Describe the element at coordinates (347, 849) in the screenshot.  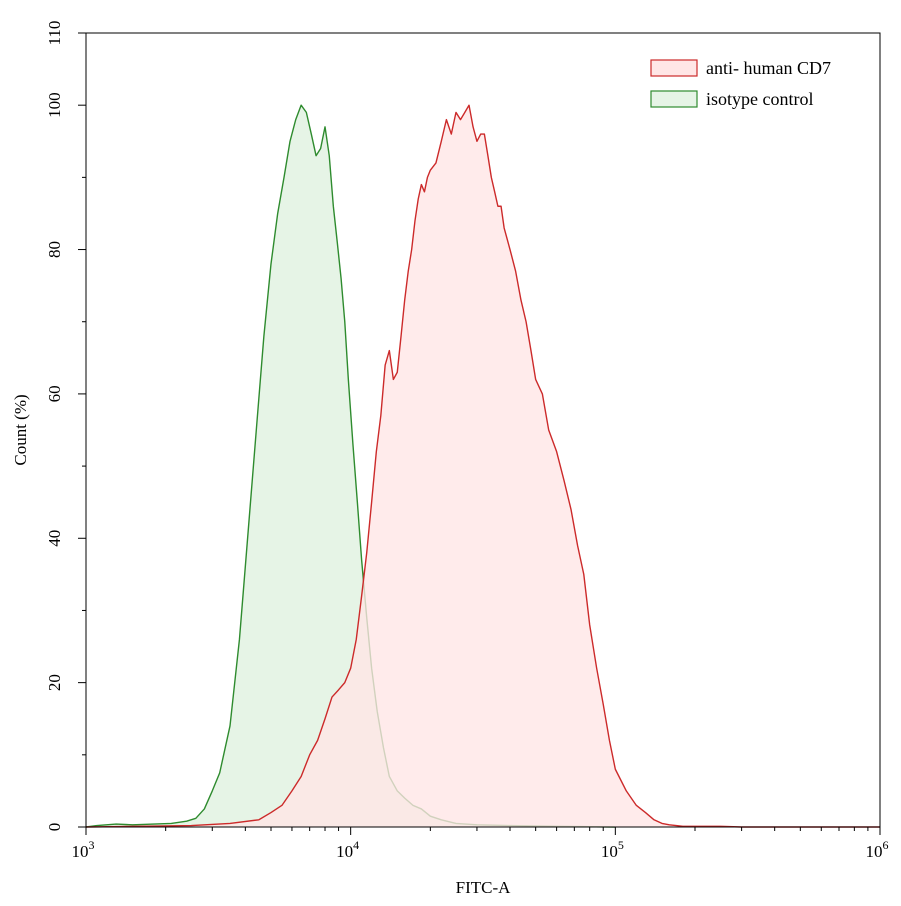
I see `x-tick-label: 10⁴` at that location.